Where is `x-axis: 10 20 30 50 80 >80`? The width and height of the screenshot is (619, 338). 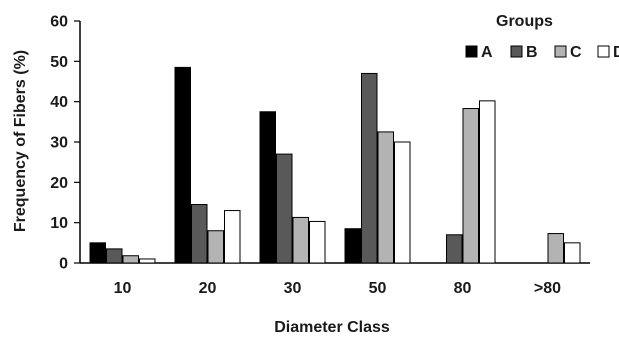
x-axis: 10 20 30 50 80 >80 is located at coordinates (335, 279).